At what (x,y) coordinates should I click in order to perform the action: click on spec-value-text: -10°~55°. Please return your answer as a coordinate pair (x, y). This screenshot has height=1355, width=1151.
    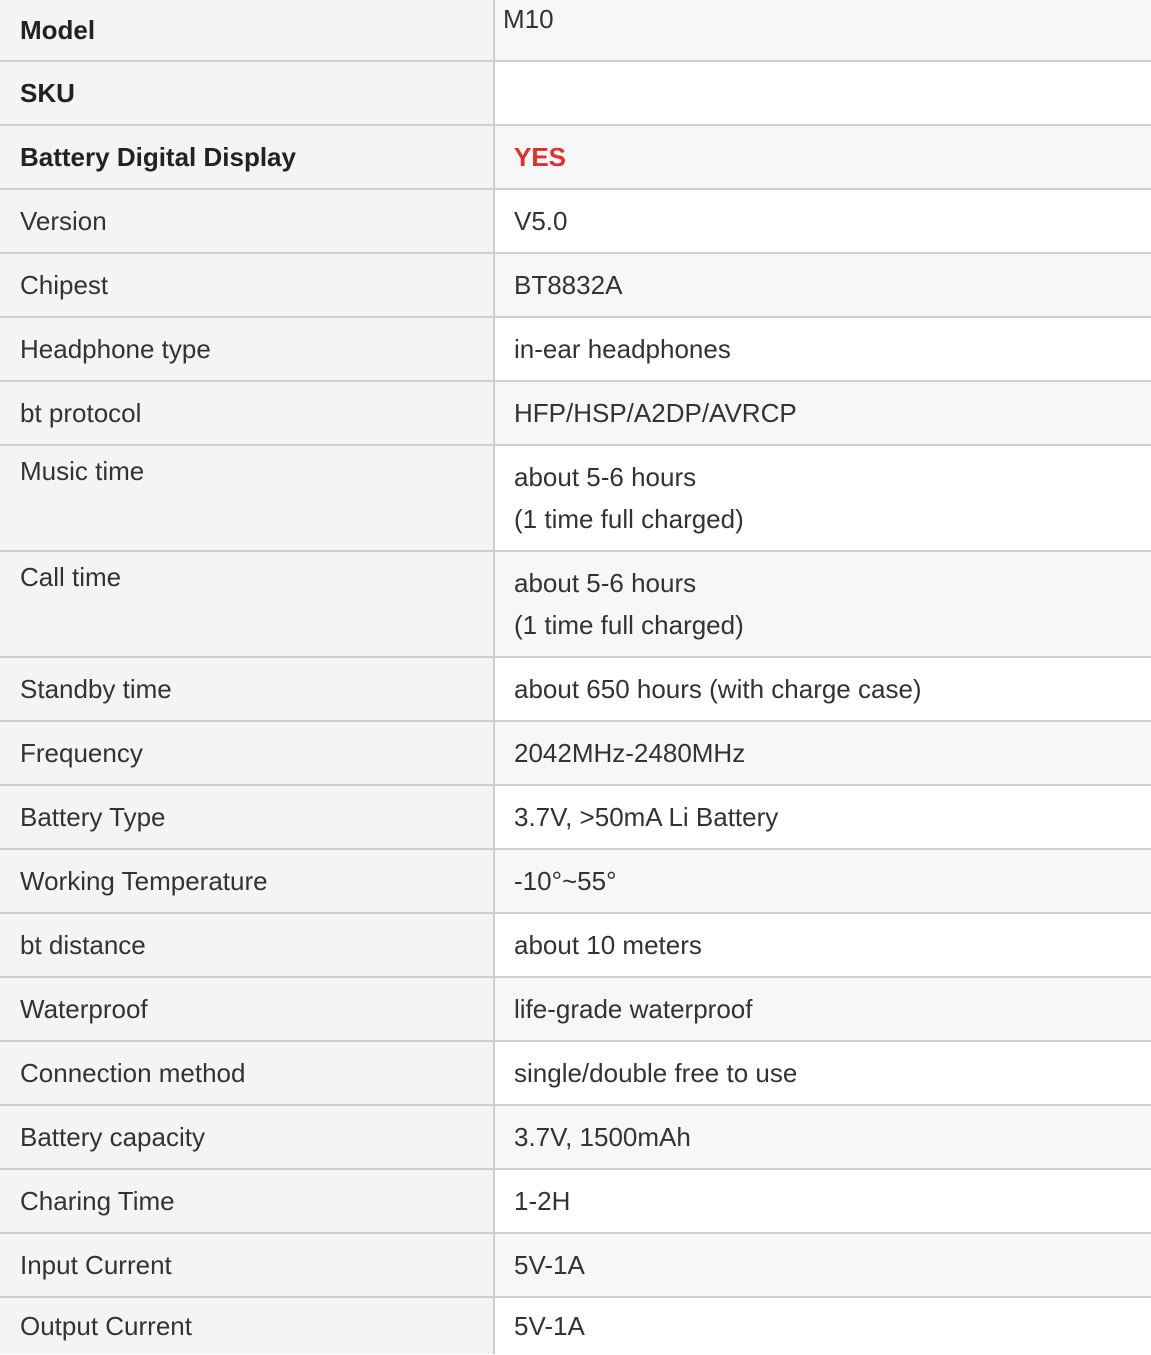
    Looking at the image, I should click on (565, 881).